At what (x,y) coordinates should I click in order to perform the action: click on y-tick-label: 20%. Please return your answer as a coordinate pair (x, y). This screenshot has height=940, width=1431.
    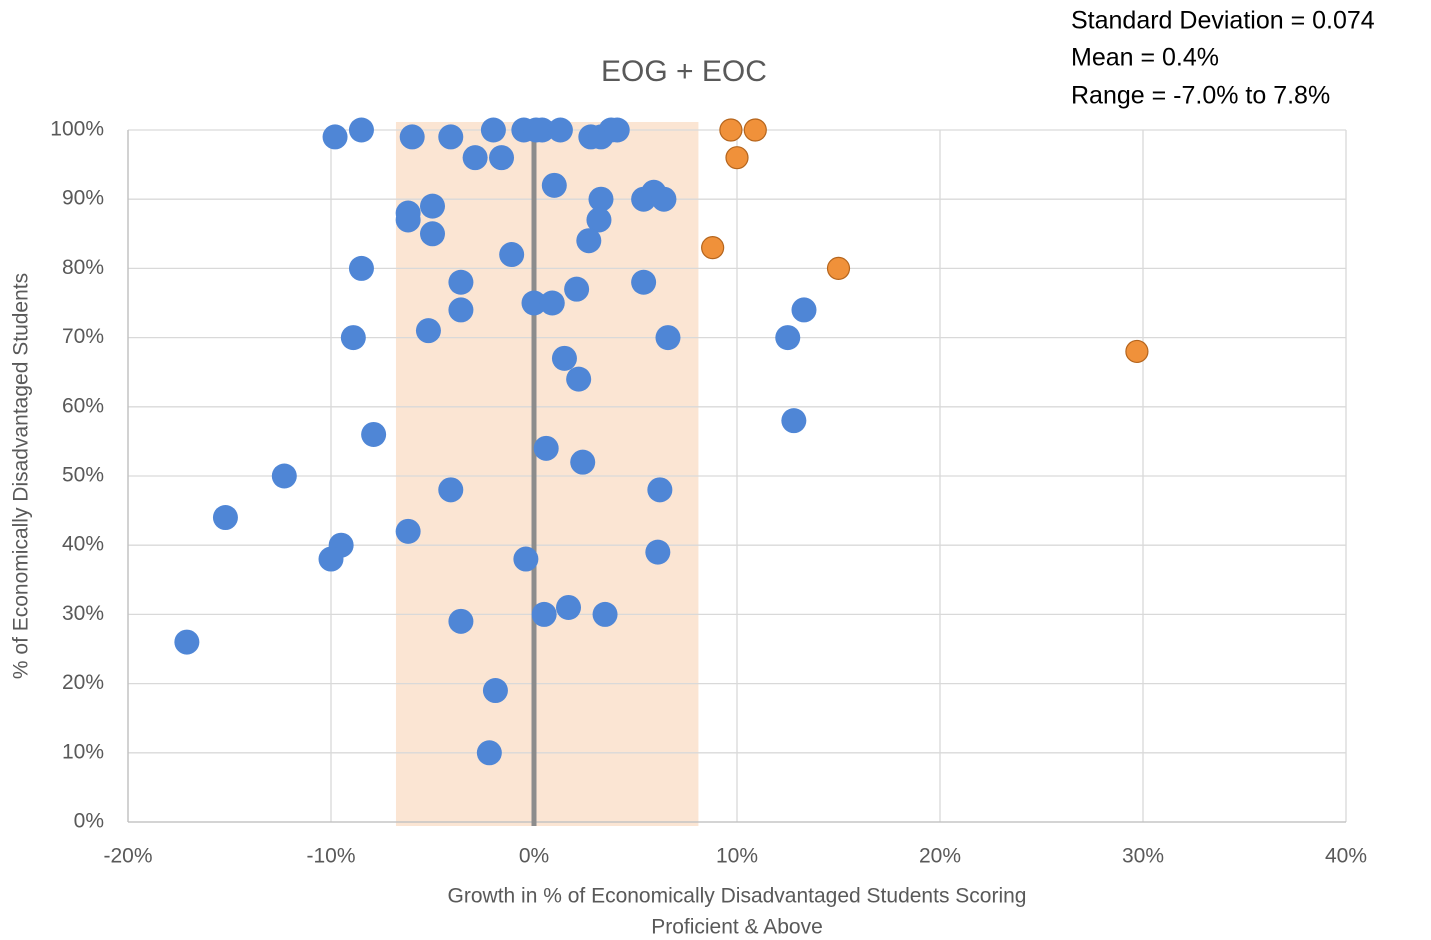
    Looking at the image, I should click on (83, 682).